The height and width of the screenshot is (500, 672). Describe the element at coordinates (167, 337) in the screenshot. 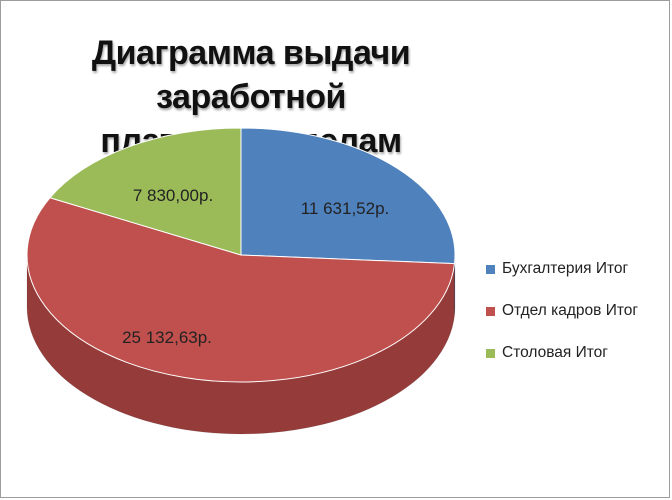

I see `data-label-1: 25 132,63р.` at that location.